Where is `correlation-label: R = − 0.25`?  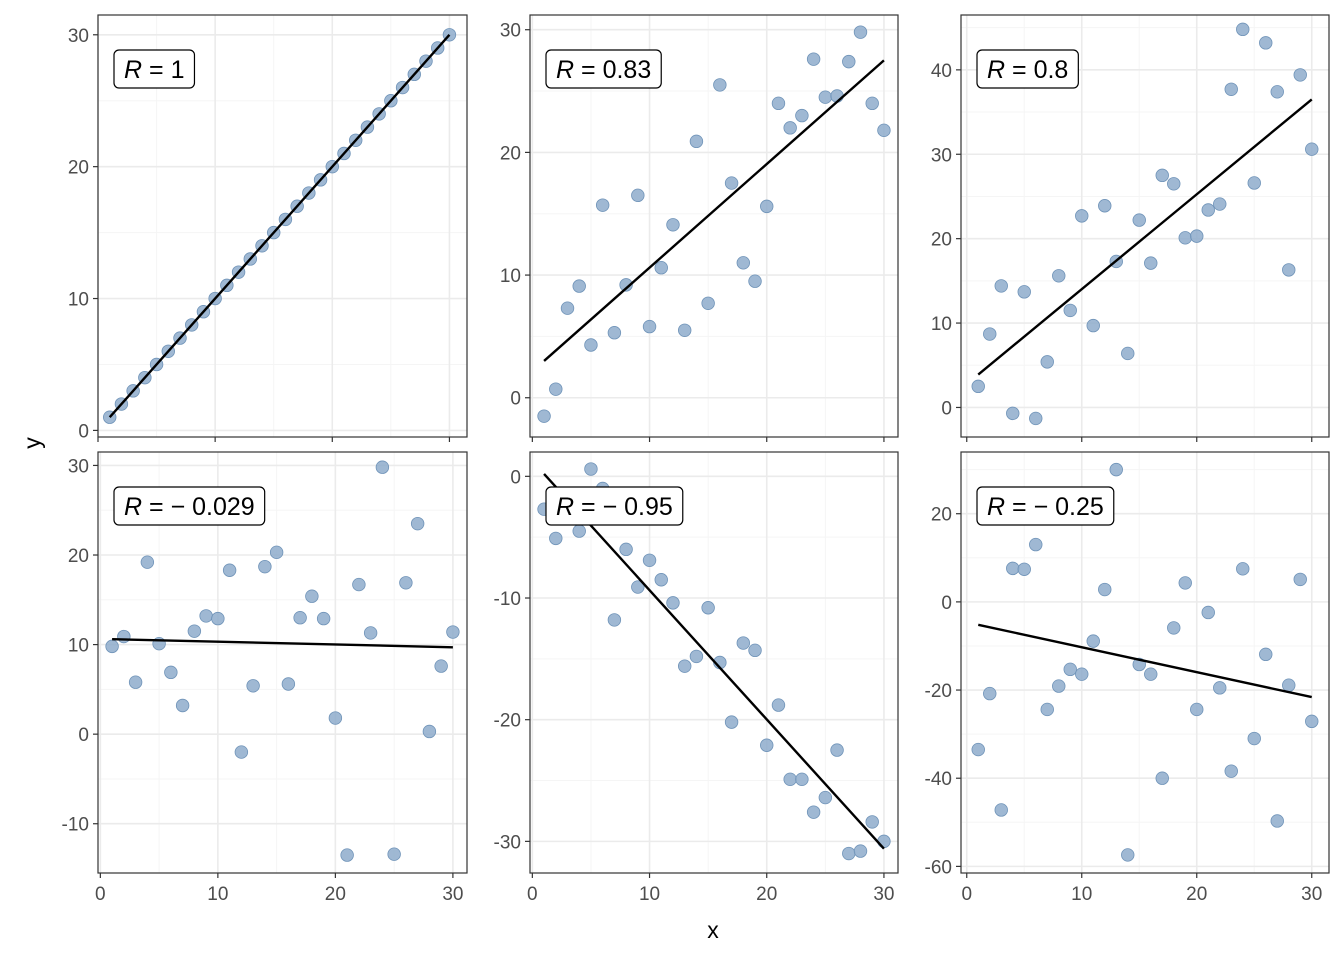
correlation-label: R = − 0.25 is located at coordinates (1045, 507).